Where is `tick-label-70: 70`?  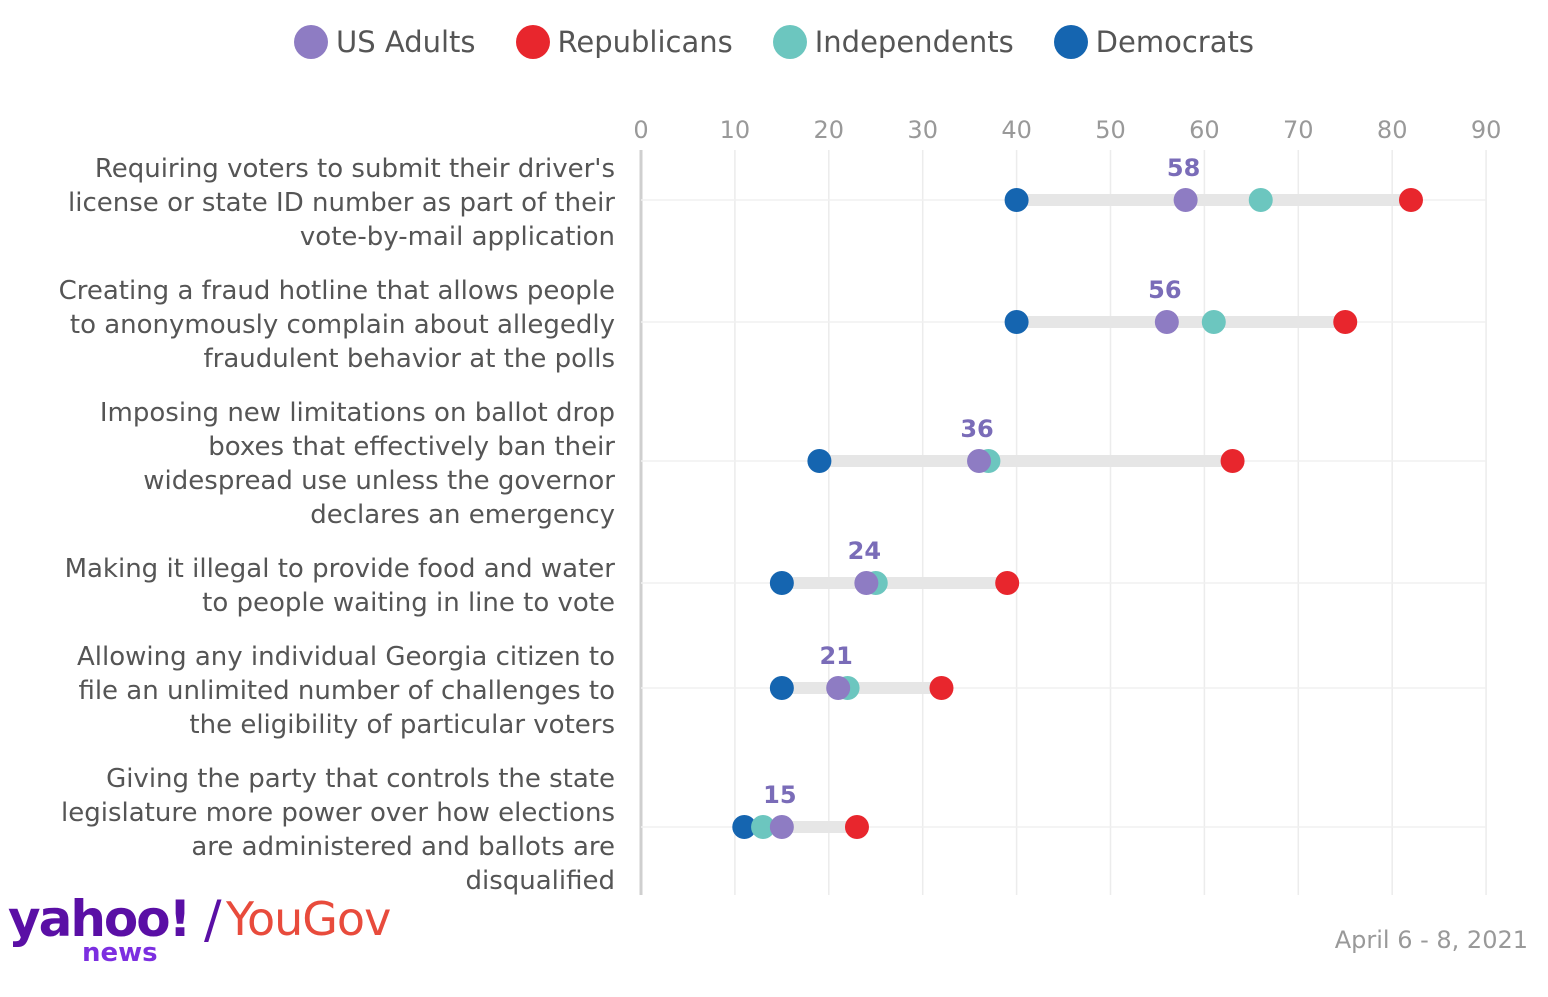
tick-label-70: 70 is located at coordinates (1298, 130).